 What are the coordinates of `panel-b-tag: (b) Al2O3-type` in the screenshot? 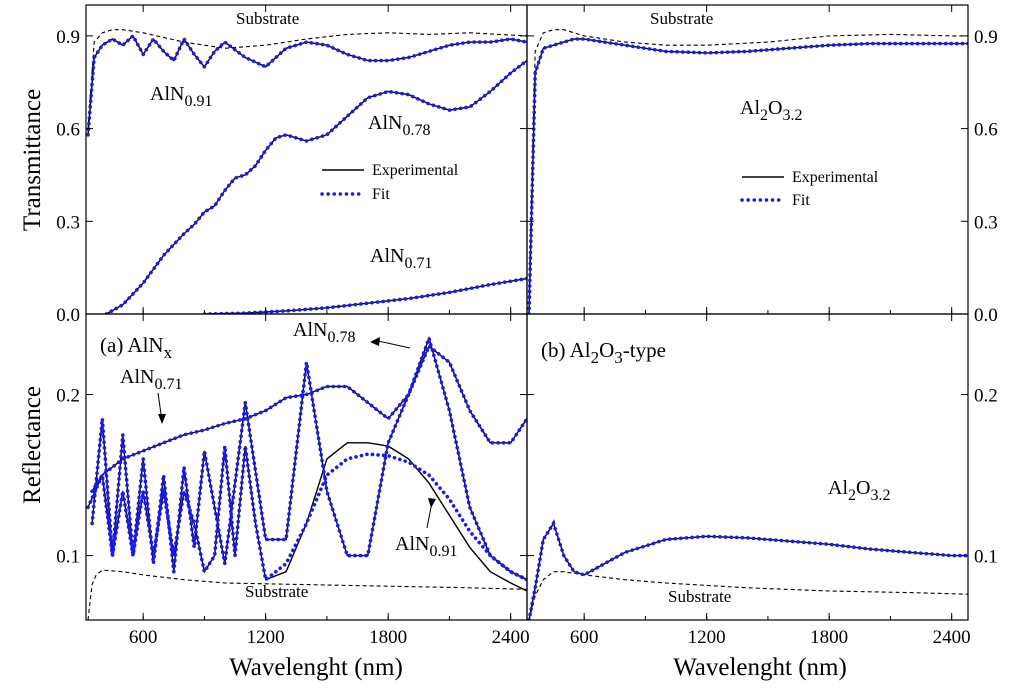 It's located at (603, 352).